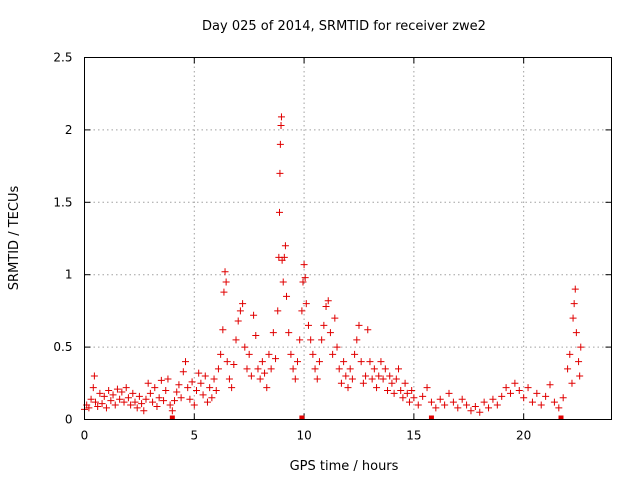 This screenshot has height=480, width=640. What do you see at coordinates (85, 436) in the screenshot?
I see `x-tick-label: 0` at bounding box center [85, 436].